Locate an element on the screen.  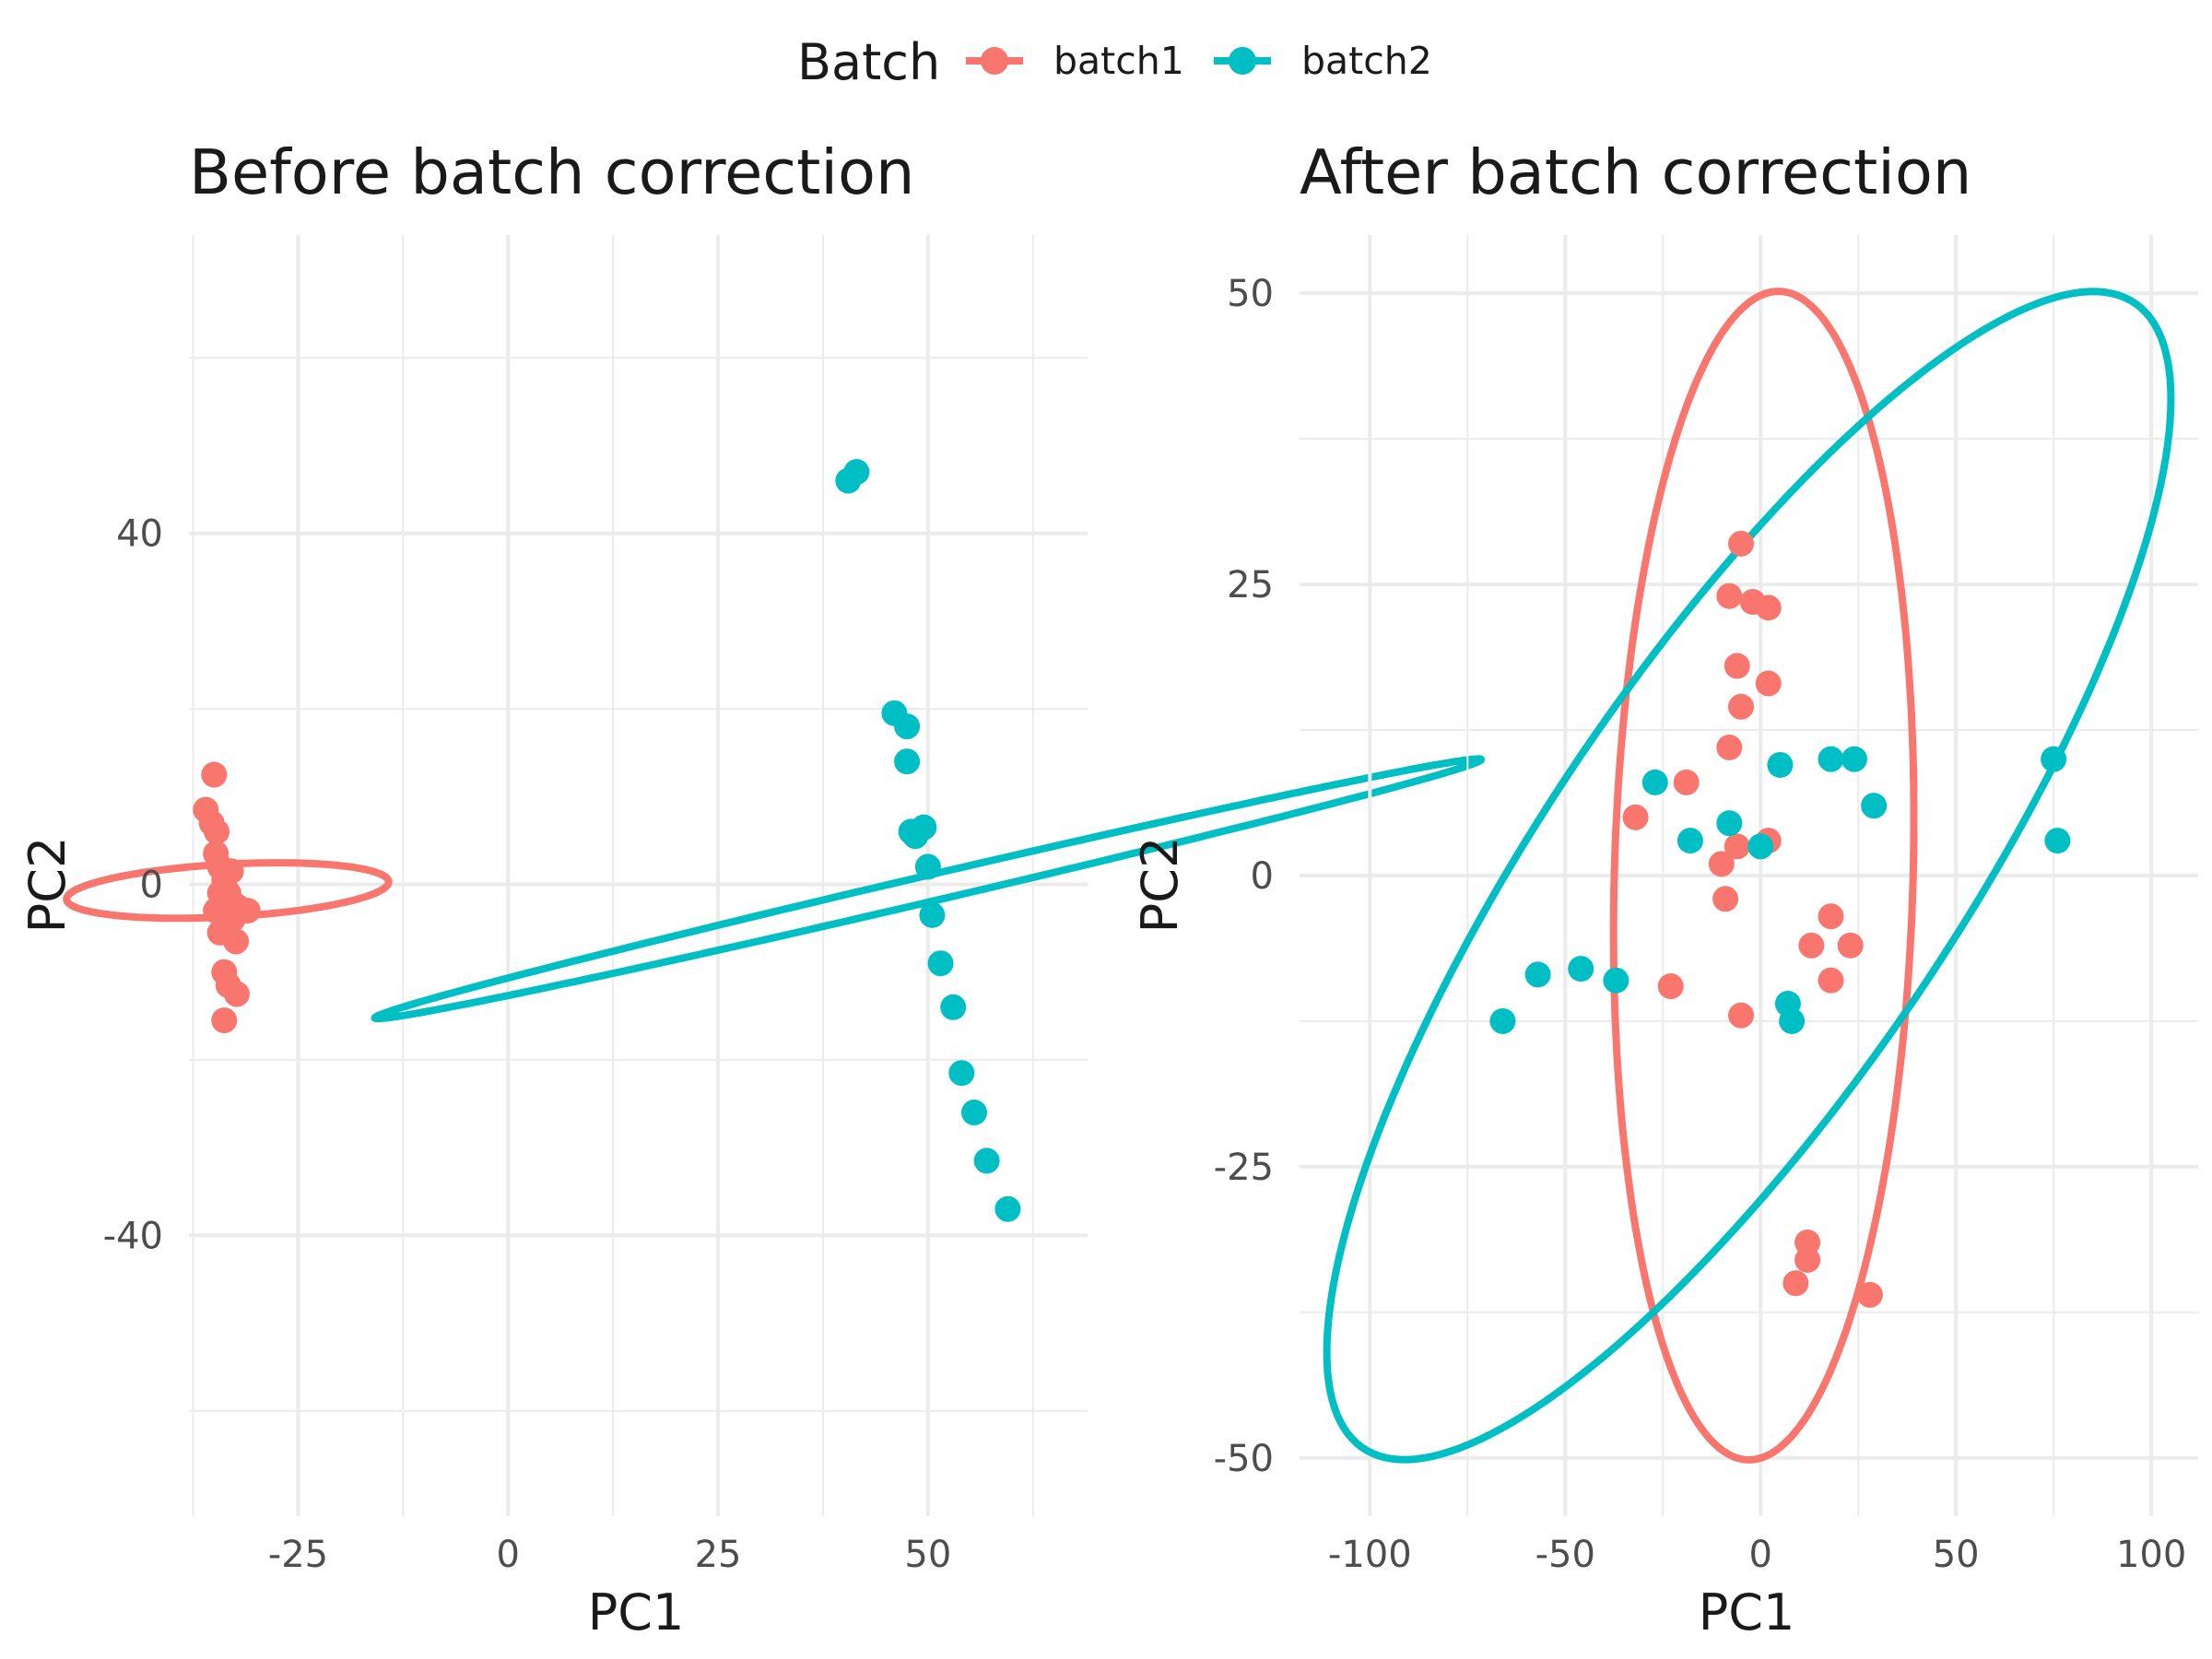
x-tick-labels: -25 0 25 50 is located at coordinates (610, 1555).